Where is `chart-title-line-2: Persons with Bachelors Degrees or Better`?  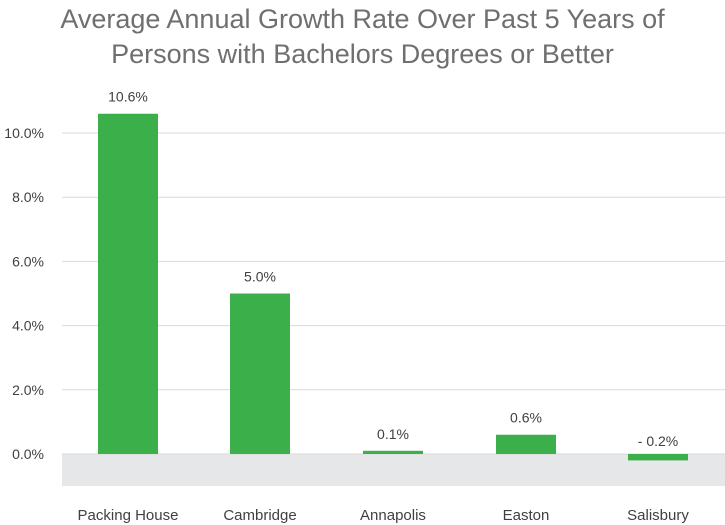
chart-title-line-2: Persons with Bachelors Degrees or Better is located at coordinates (362, 54).